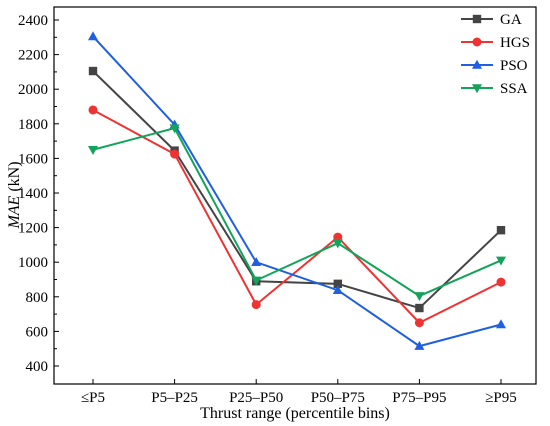 This screenshot has width=550, height=426. What do you see at coordinates (33, 125) in the screenshot?
I see `y-tick-label: 1800` at bounding box center [33, 125].